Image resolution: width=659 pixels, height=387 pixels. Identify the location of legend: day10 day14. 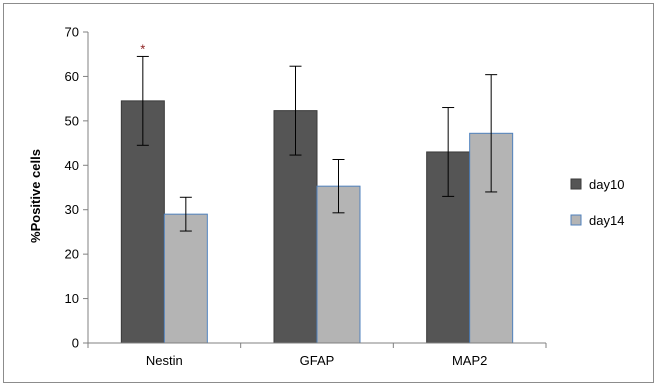
(597, 202).